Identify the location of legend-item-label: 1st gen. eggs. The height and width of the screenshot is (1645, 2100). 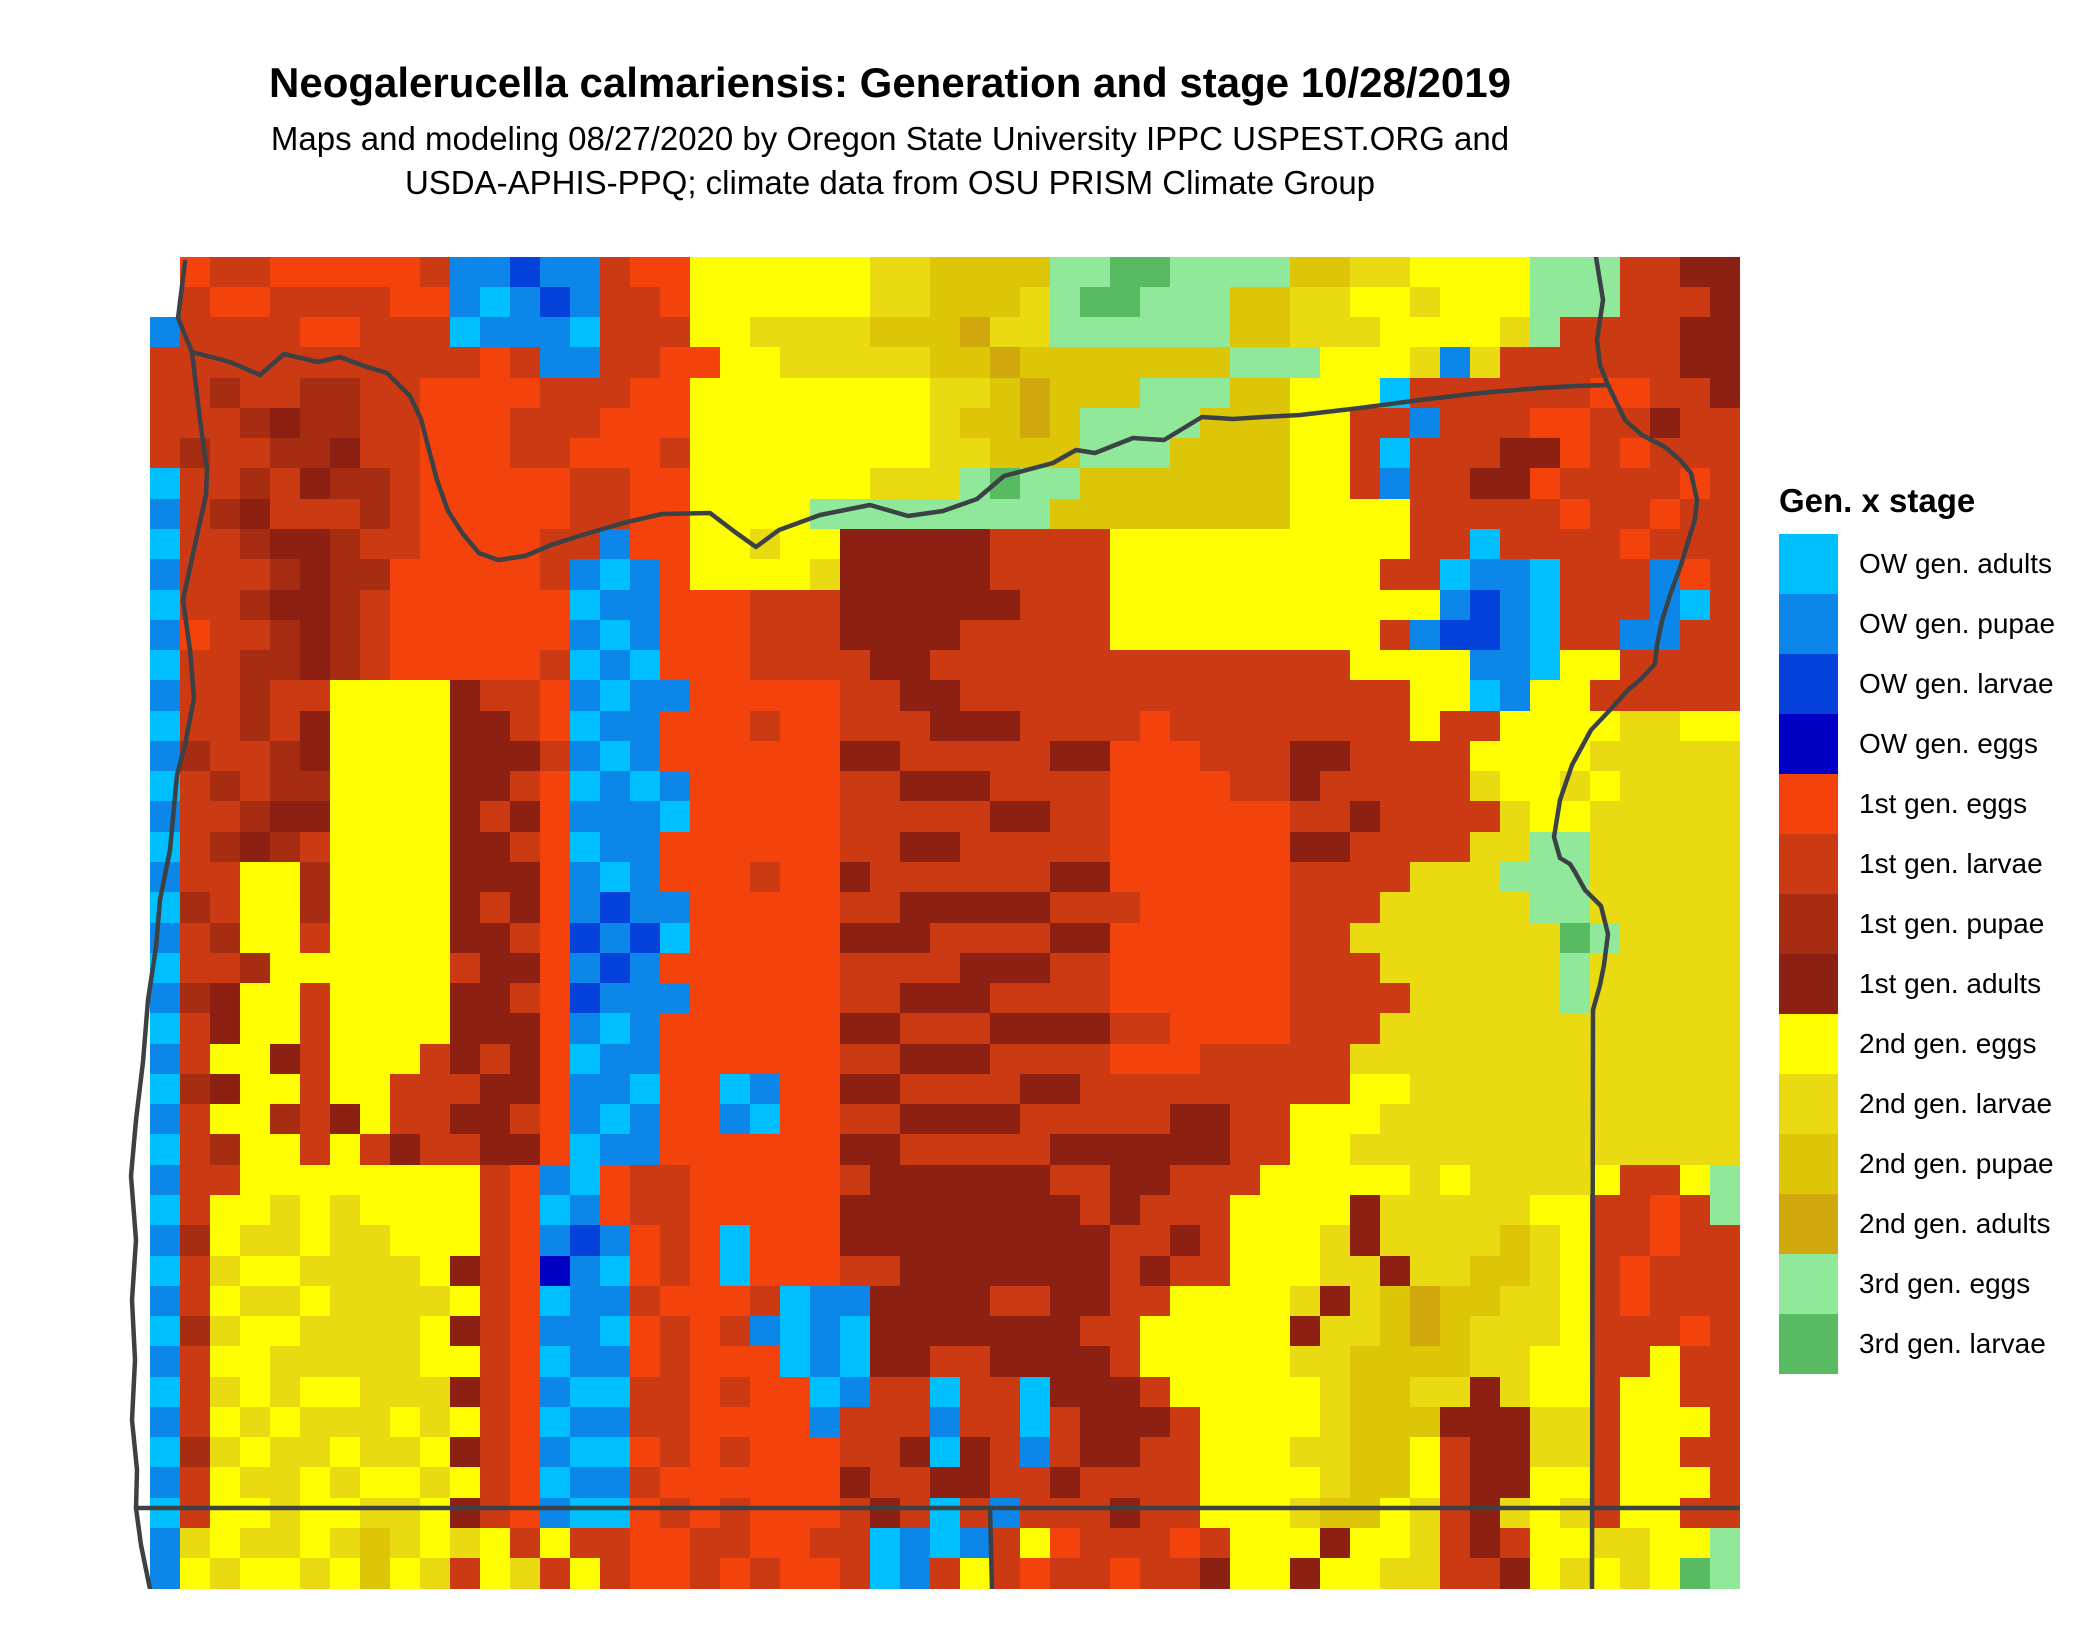
(1943, 803).